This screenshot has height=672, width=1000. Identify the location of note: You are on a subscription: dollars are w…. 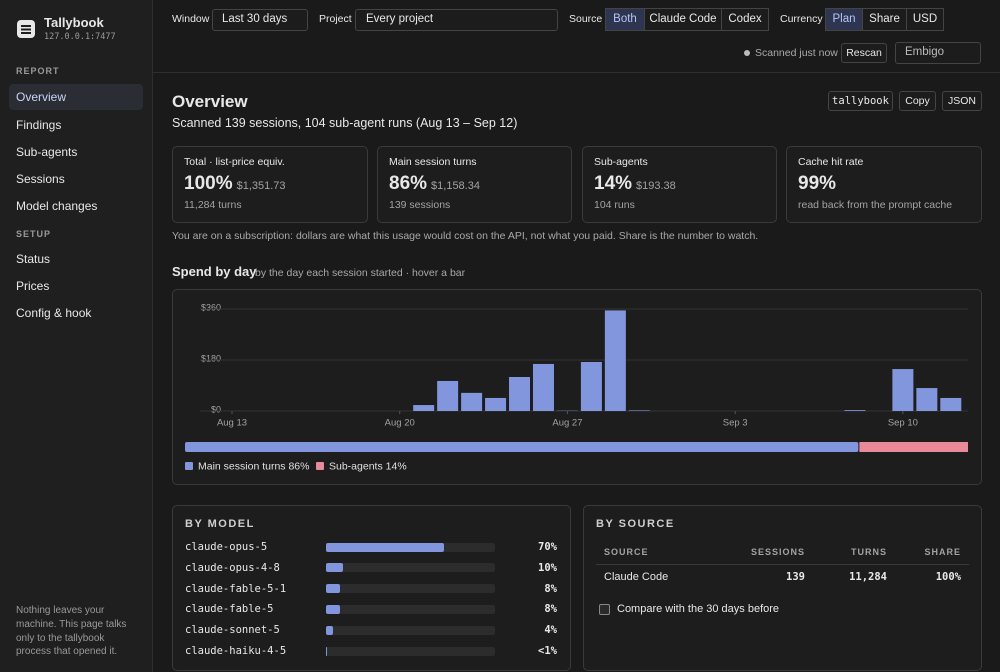
(465, 236).